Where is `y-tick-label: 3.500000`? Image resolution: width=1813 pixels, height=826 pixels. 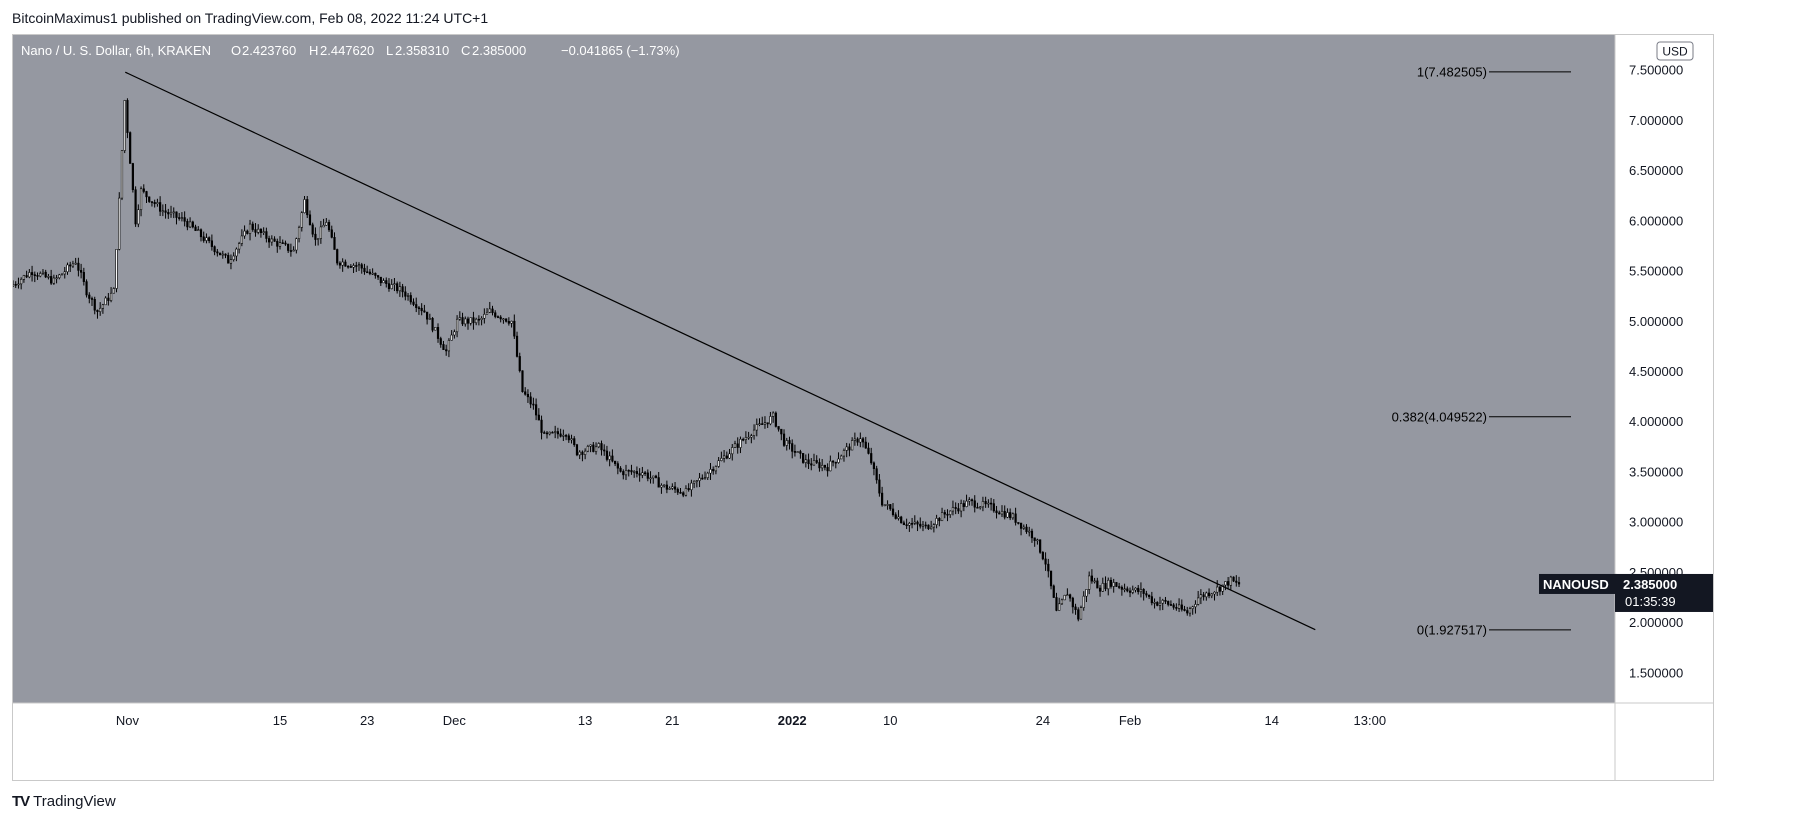 y-tick-label: 3.500000 is located at coordinates (1656, 471).